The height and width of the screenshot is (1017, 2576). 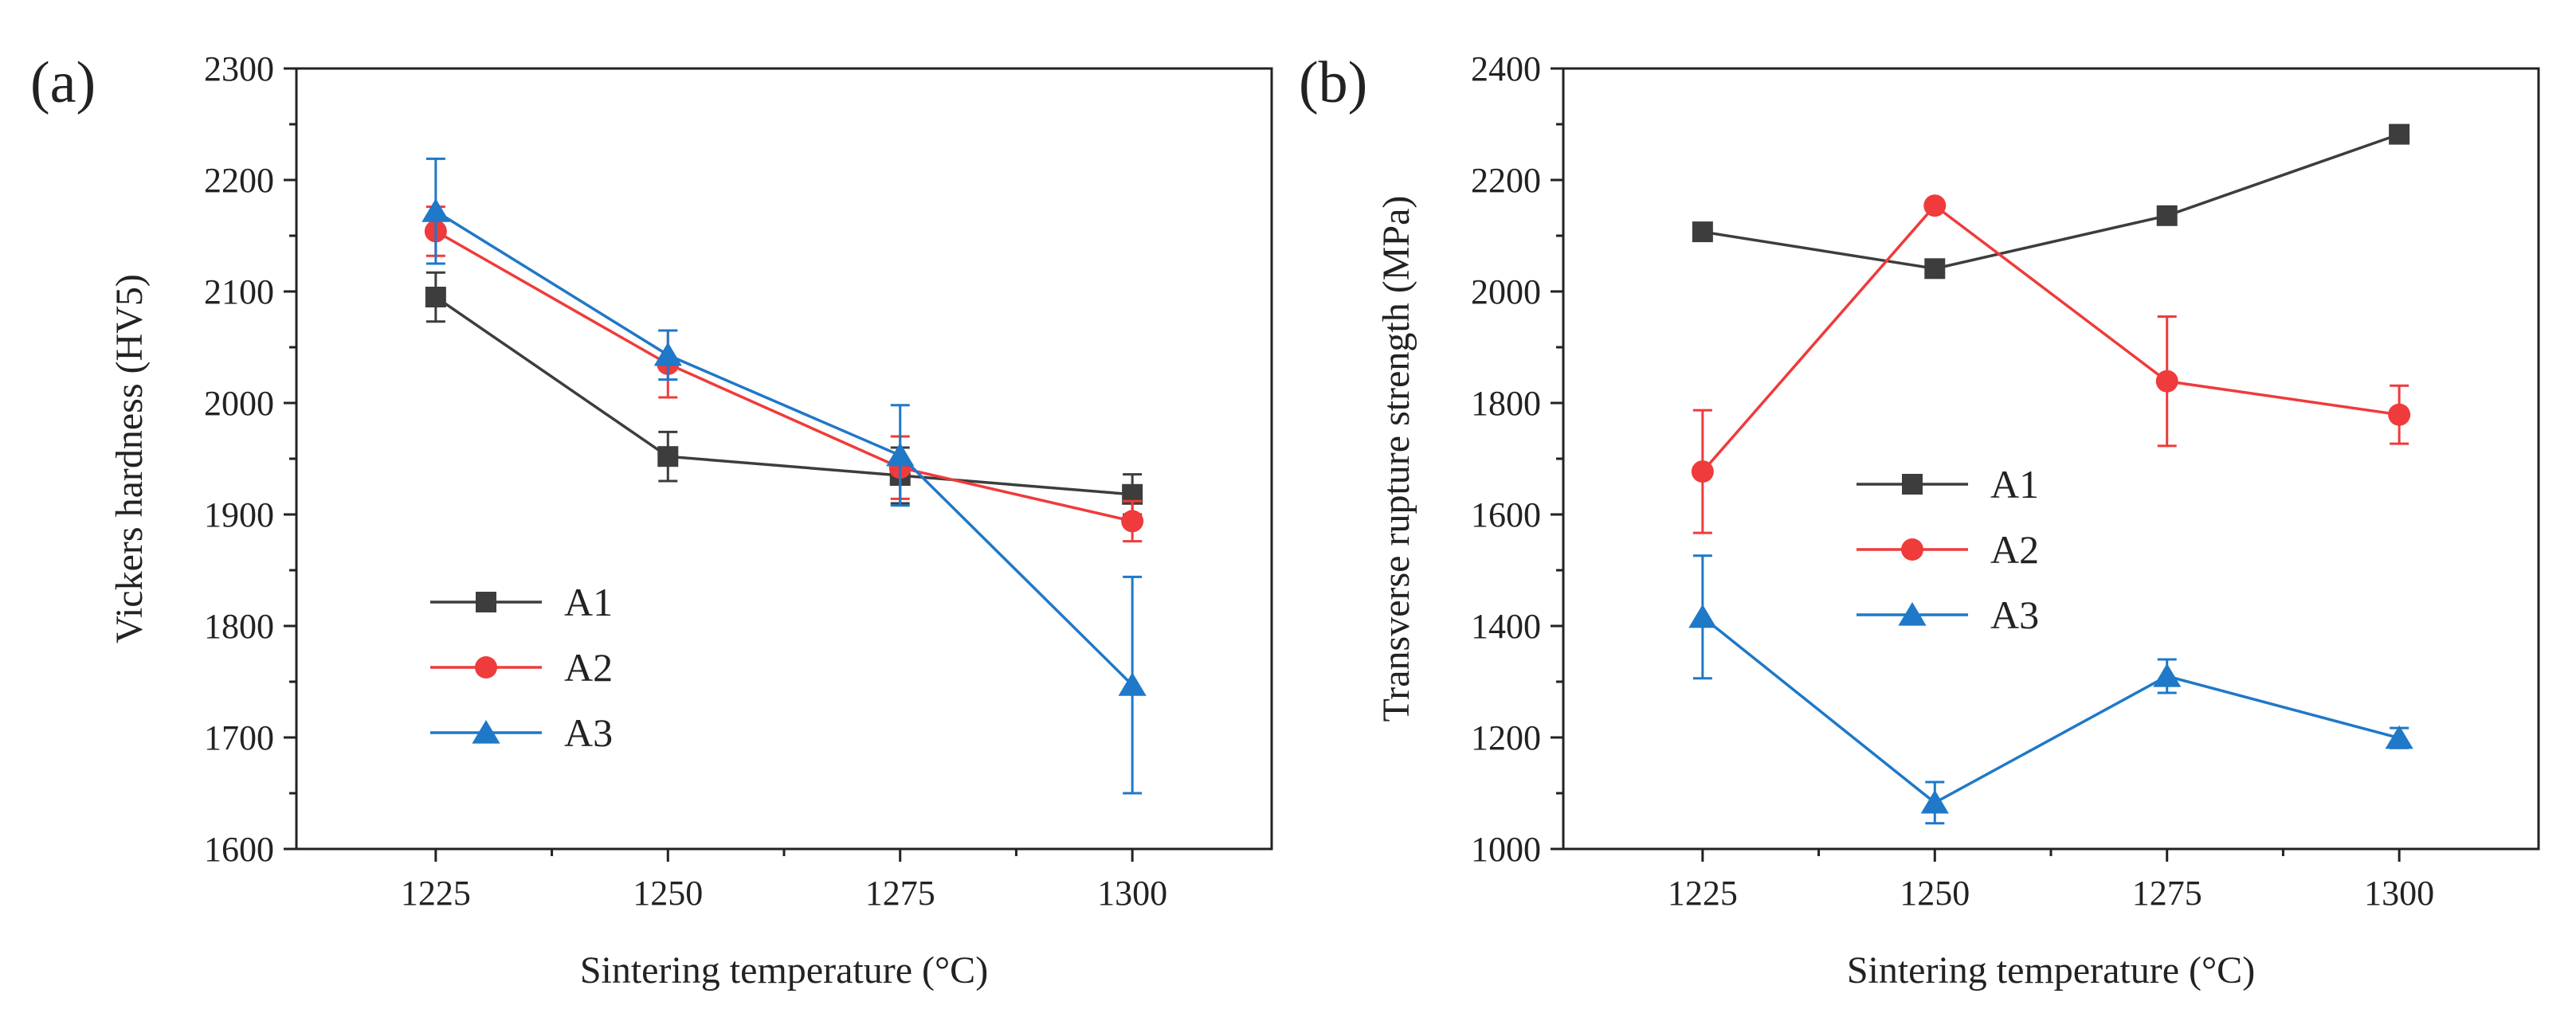 I want to click on y-tick-label: 2100, so click(x=239, y=291).